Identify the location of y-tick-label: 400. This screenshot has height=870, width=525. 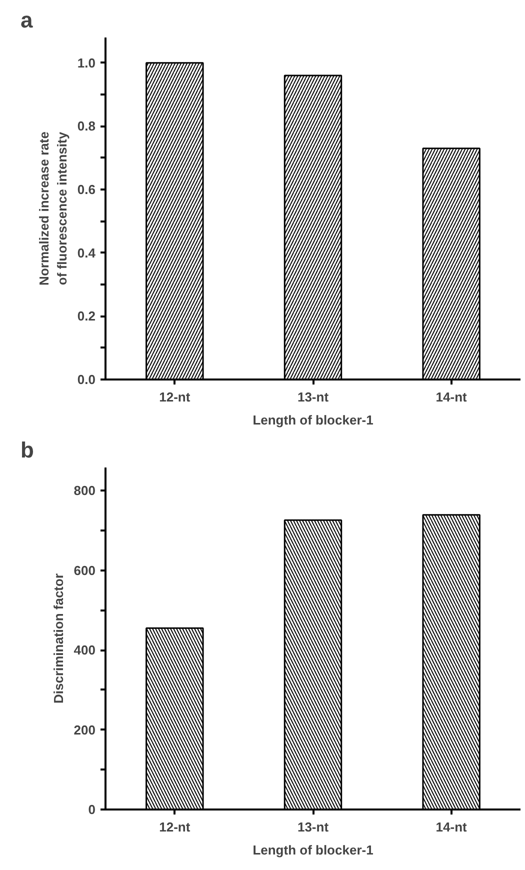
(85, 650).